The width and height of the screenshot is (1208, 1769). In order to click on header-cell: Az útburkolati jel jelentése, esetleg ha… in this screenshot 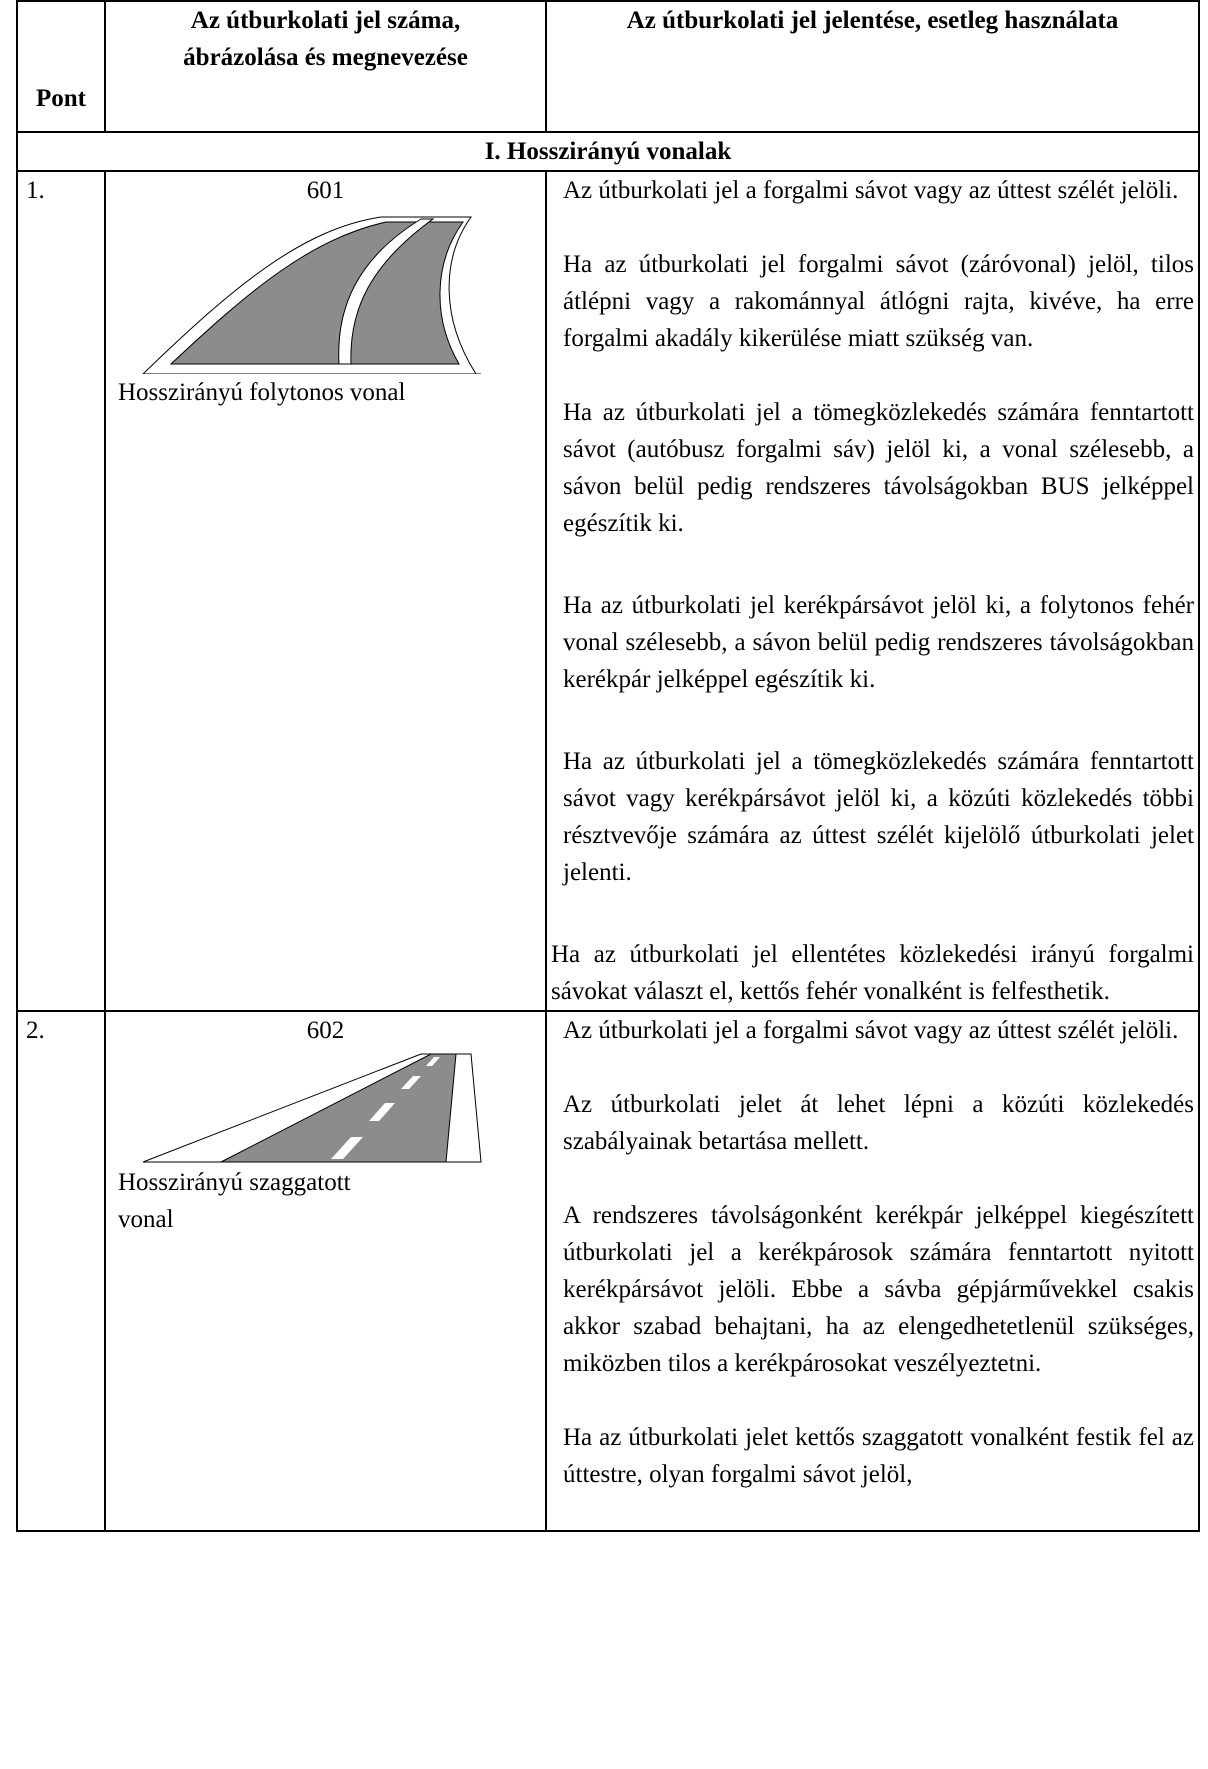, I will do `click(872, 66)`.